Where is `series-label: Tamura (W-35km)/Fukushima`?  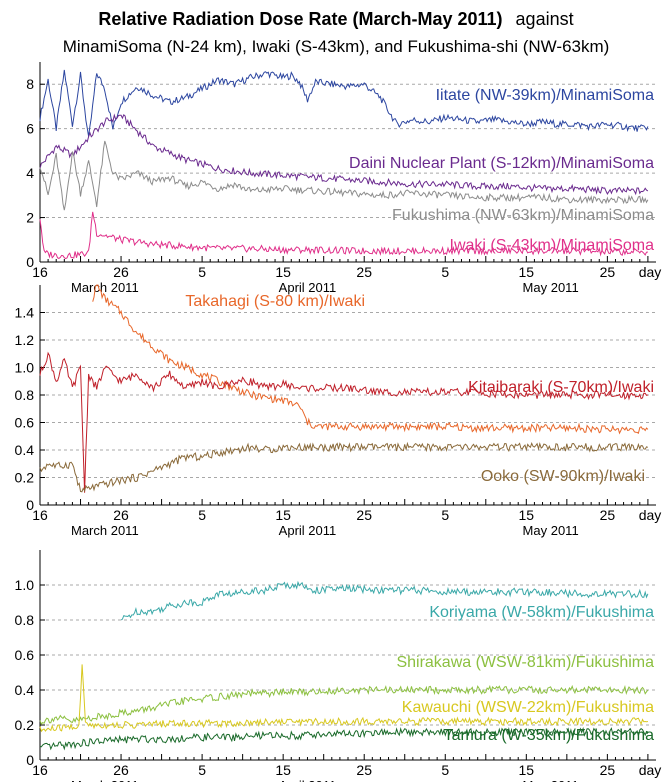
series-label: Tamura (W-35km)/Fukushima is located at coordinates (549, 735).